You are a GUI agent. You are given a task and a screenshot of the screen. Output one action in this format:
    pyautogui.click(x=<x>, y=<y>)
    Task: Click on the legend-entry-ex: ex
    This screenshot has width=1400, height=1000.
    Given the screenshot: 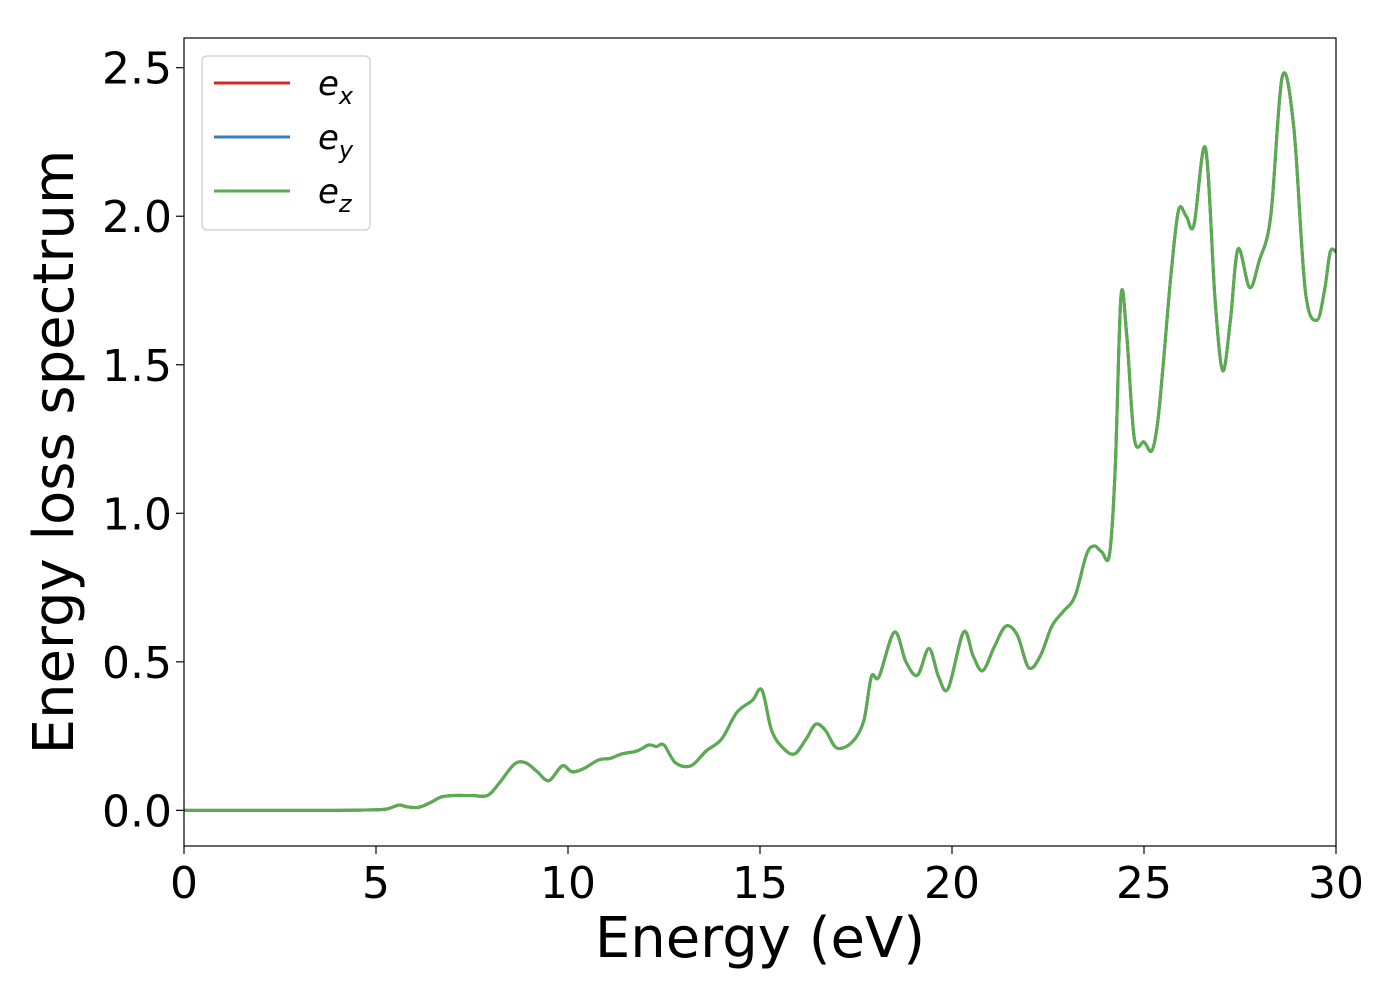 What is the action you would take?
    pyautogui.click(x=284, y=87)
    